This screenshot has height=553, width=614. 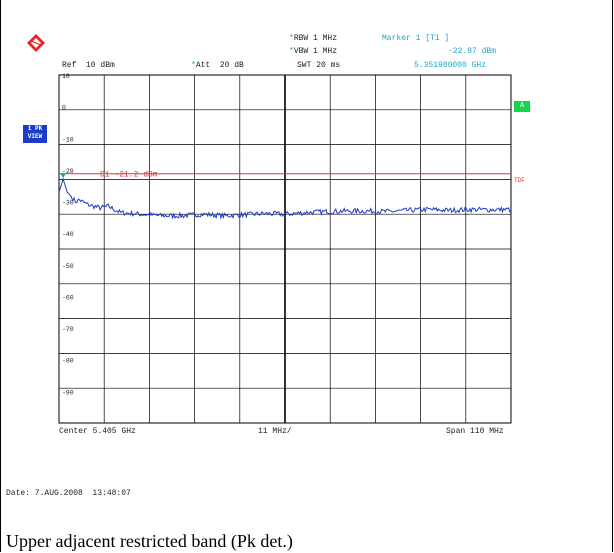 I want to click on marker-label: Marker 1 [T1 ], so click(x=416, y=38).